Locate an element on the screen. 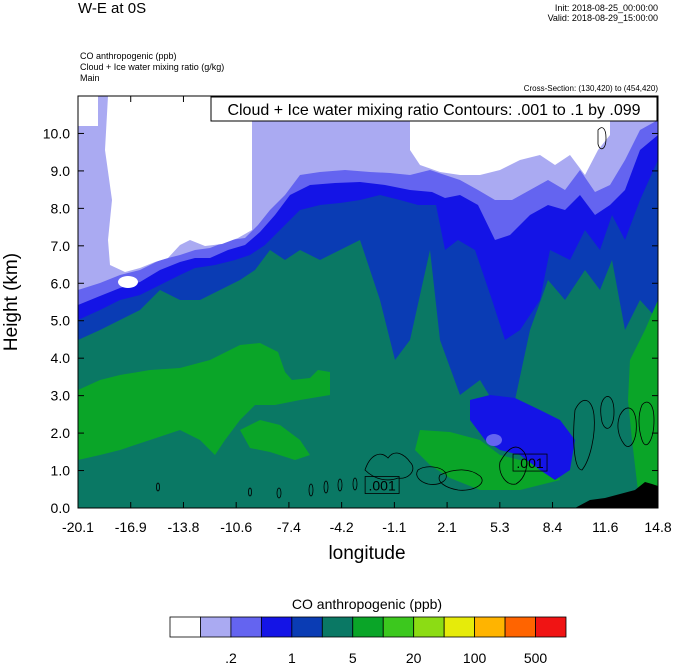 The width and height of the screenshot is (674, 667). co-level-lavender-patch is located at coordinates (128, 282).